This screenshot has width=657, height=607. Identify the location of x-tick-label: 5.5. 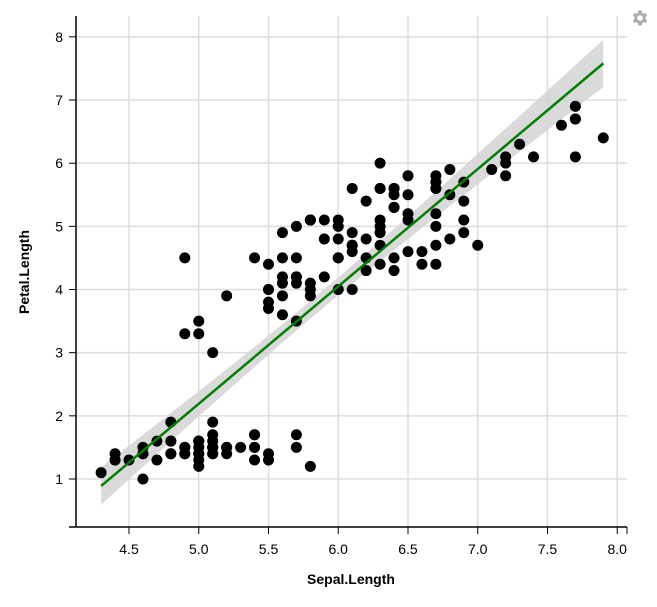
(269, 549).